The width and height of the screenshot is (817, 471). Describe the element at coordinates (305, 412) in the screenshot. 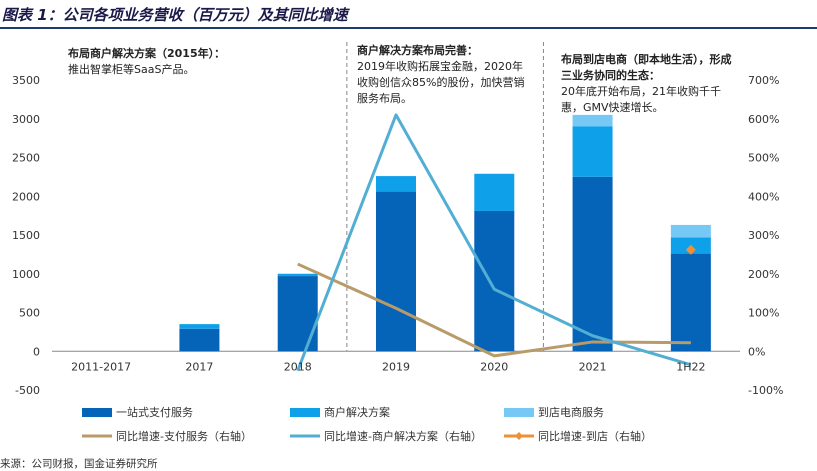

I see `legend-swatch-merchant` at that location.